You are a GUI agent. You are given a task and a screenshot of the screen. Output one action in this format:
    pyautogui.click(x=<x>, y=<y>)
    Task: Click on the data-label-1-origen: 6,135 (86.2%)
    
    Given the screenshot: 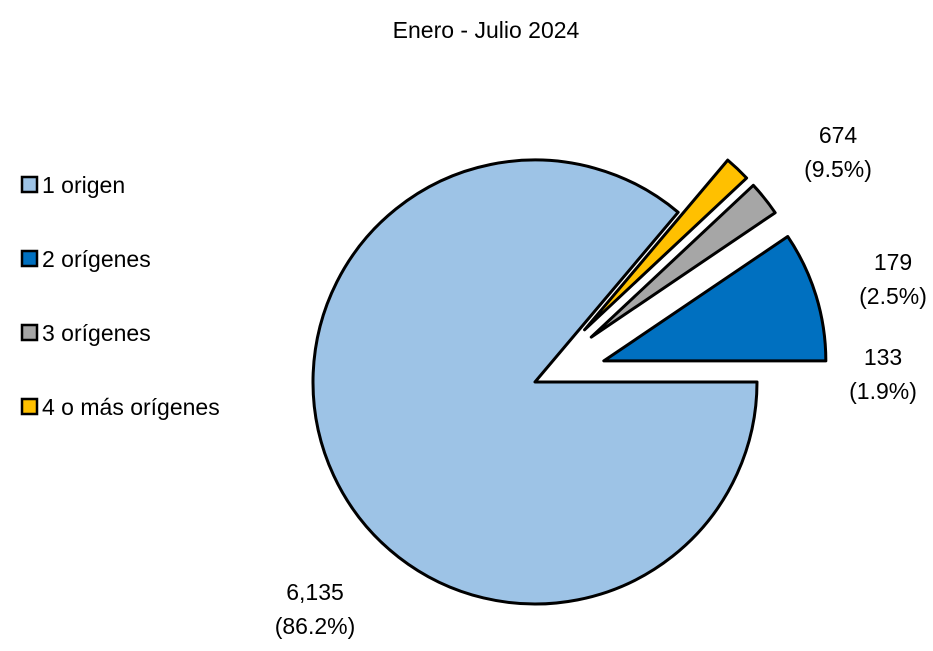 What is the action you would take?
    pyautogui.click(x=315, y=609)
    